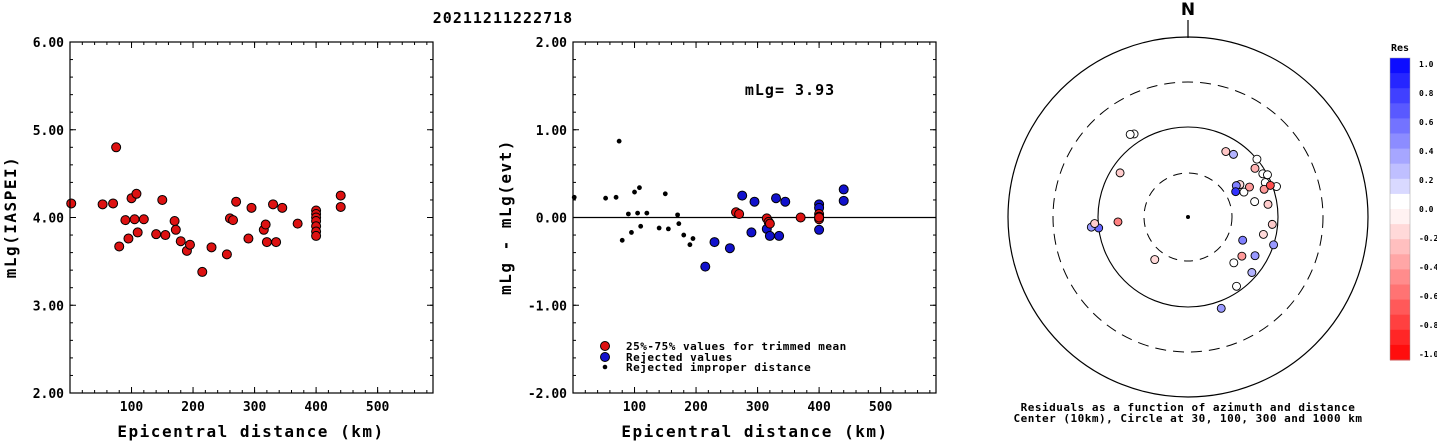 This screenshot has width=1437, height=441. Describe the element at coordinates (1428, 238) in the screenshot. I see `colorbar-tick-label: -0.2` at that location.